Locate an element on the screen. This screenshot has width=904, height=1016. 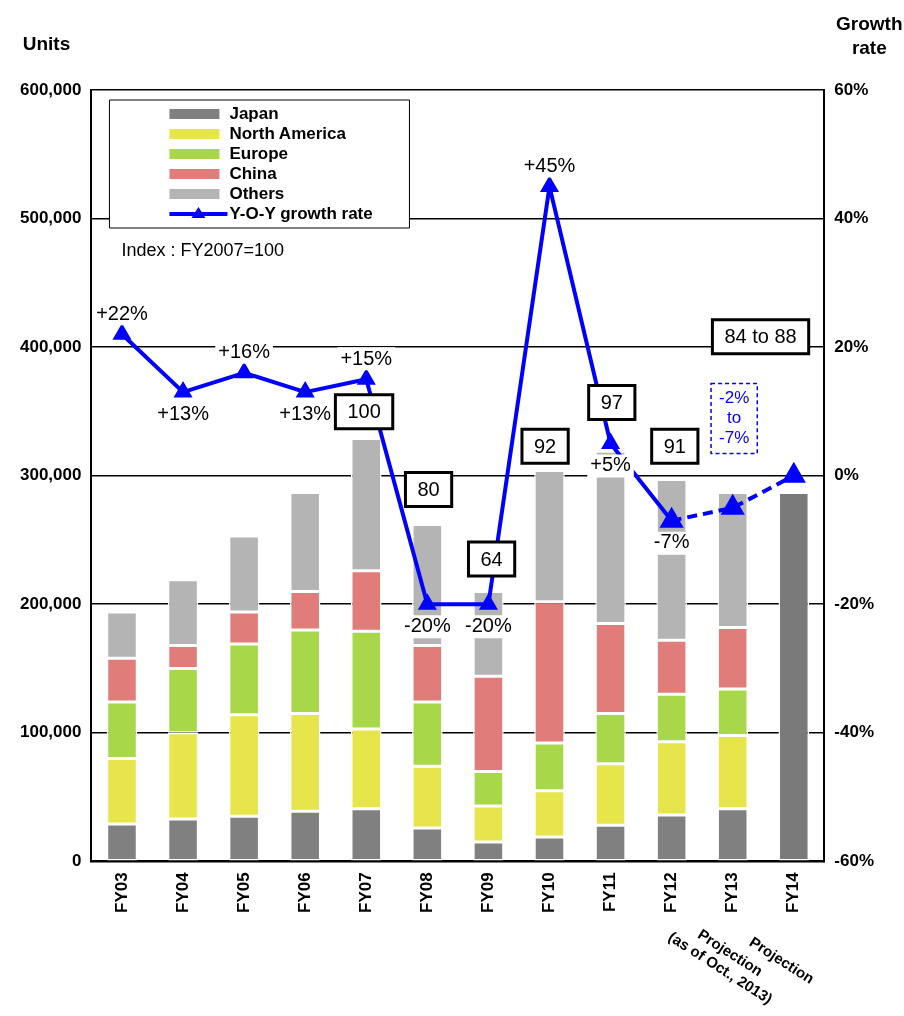
x-tick-label: FY10 is located at coordinates (549, 893).